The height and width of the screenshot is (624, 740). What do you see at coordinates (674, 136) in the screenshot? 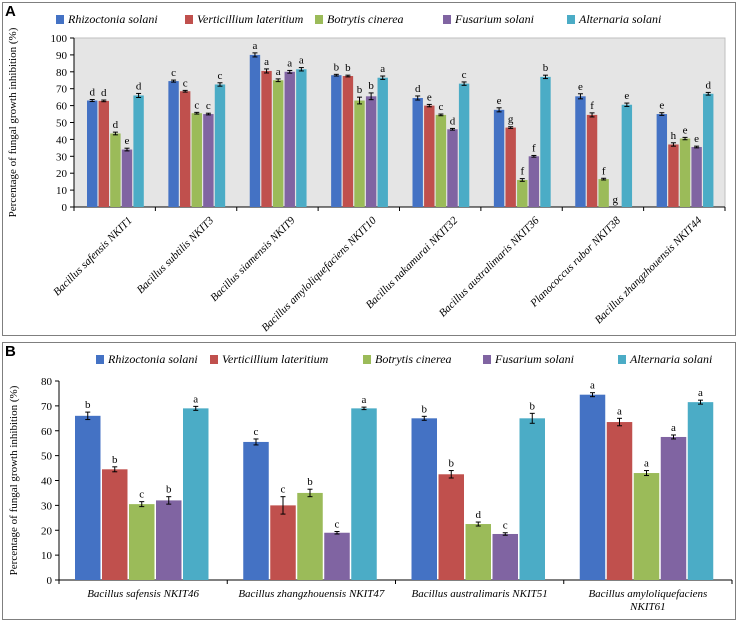
I see `significance-letter: h` at bounding box center [674, 136].